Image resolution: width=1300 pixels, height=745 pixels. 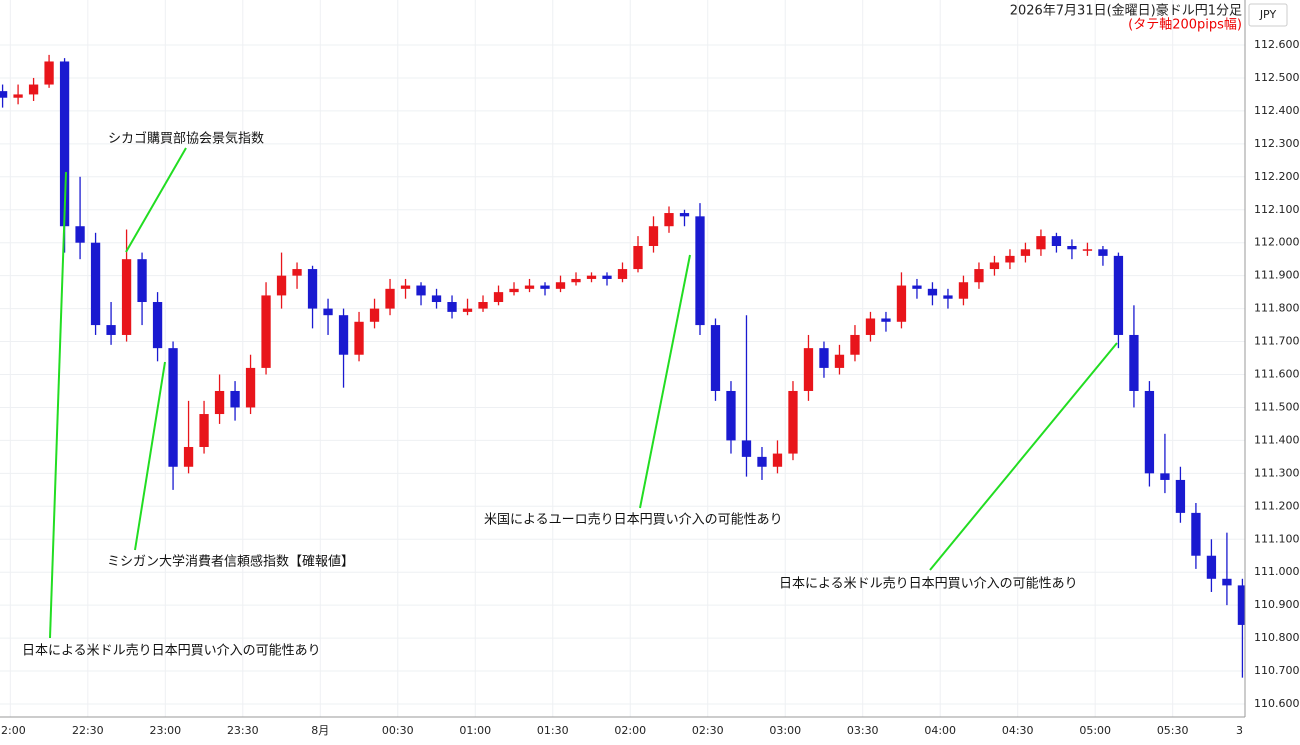 I want to click on y-tick-label: 111.200, so click(x=1277, y=505).